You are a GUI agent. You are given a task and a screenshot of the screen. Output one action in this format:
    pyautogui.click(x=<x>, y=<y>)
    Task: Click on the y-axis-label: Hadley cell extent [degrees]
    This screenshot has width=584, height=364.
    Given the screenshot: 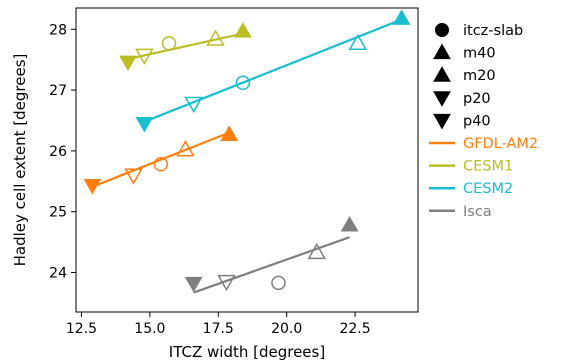 What is the action you would take?
    pyautogui.click(x=20, y=160)
    